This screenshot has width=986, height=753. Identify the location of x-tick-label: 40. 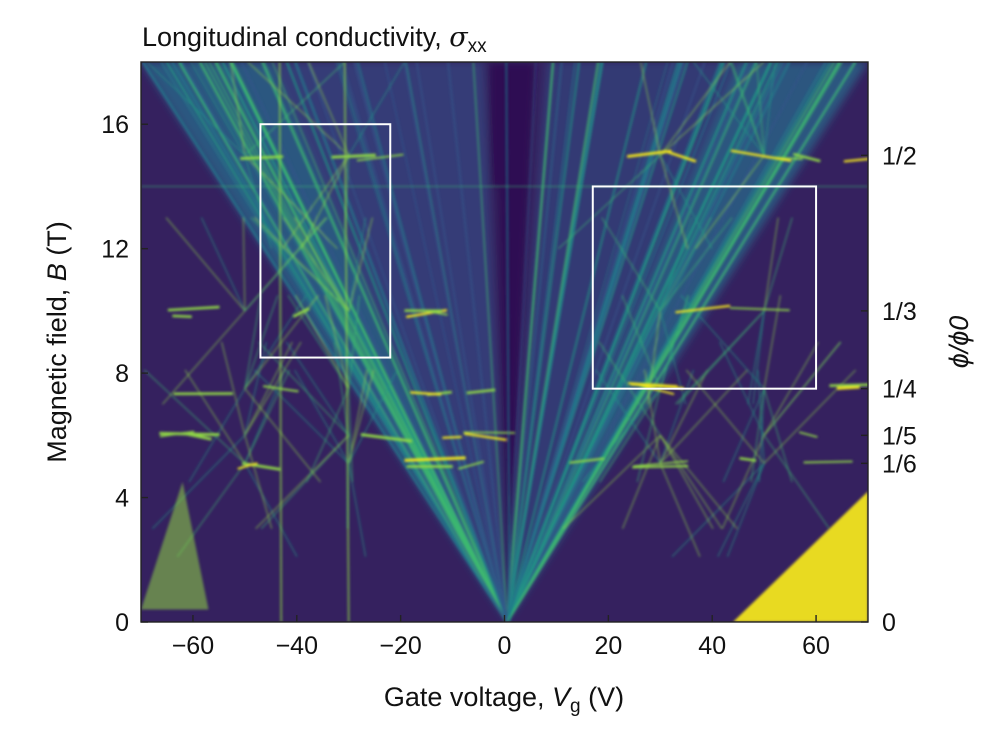
(712, 646).